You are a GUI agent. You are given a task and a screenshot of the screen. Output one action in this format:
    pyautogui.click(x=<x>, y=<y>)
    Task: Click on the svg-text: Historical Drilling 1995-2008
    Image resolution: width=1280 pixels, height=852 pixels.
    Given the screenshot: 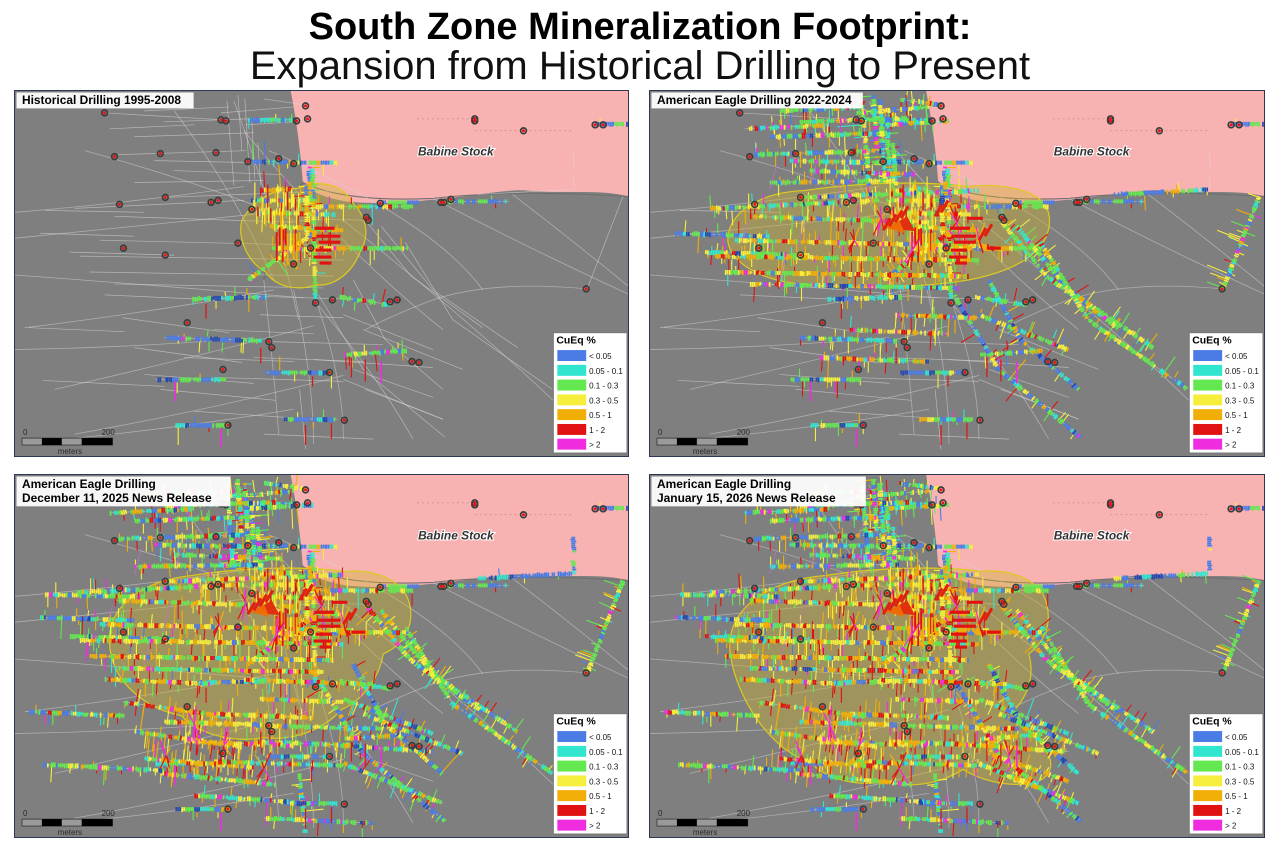 What is the action you would take?
    pyautogui.click(x=101, y=100)
    